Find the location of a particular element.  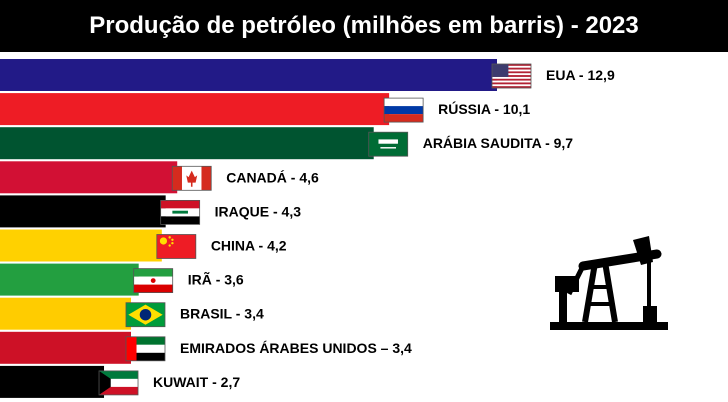

saudi-arabia-flag-icon is located at coordinates (388, 144).